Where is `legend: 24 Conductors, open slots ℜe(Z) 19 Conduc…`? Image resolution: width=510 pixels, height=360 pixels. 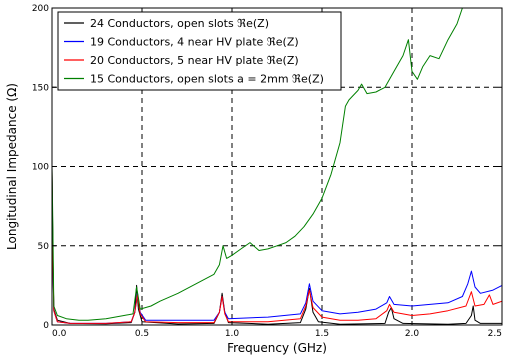
legend: 24 Conductors, open slots ℜe(Z) 19 Conduc… is located at coordinates (199, 51).